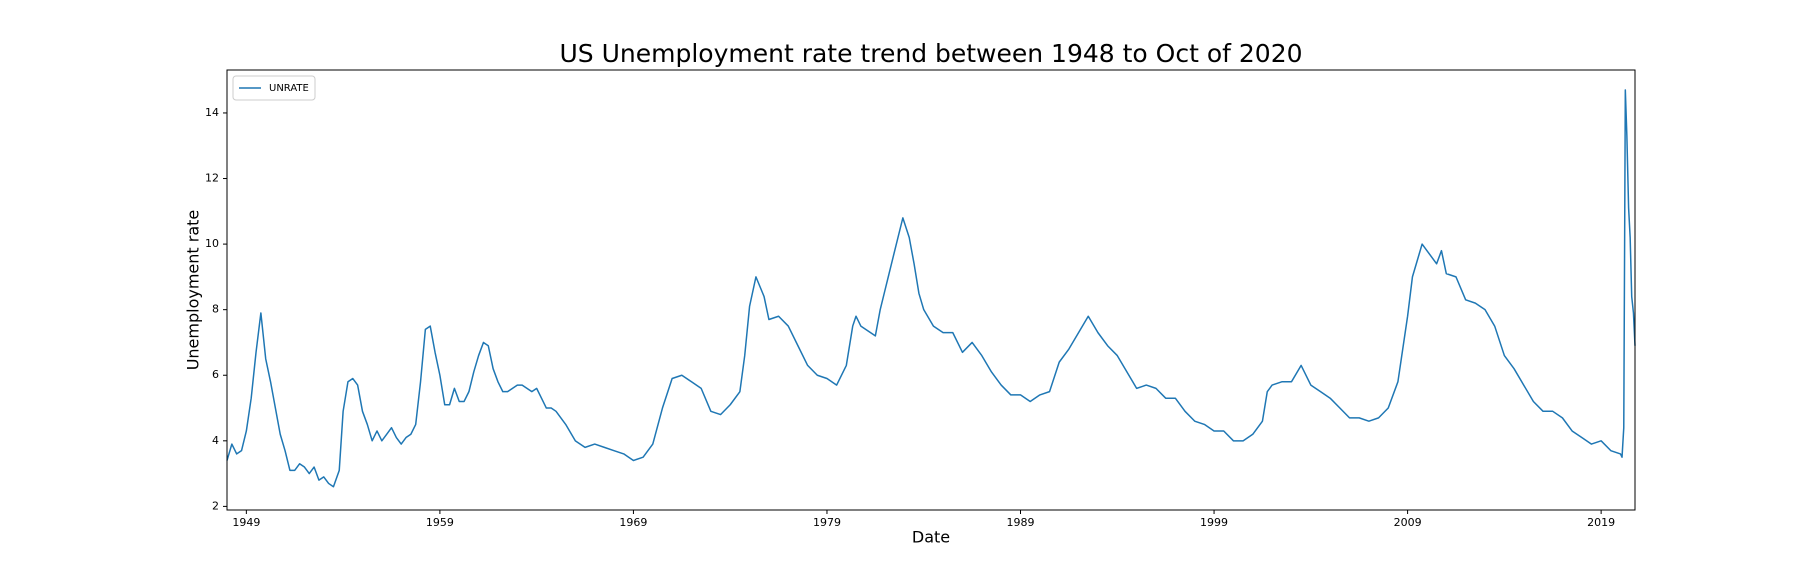 This screenshot has height=576, width=1800. Describe the element at coordinates (193, 290) in the screenshot. I see `y-axis-label: Unemployment rate` at that location.